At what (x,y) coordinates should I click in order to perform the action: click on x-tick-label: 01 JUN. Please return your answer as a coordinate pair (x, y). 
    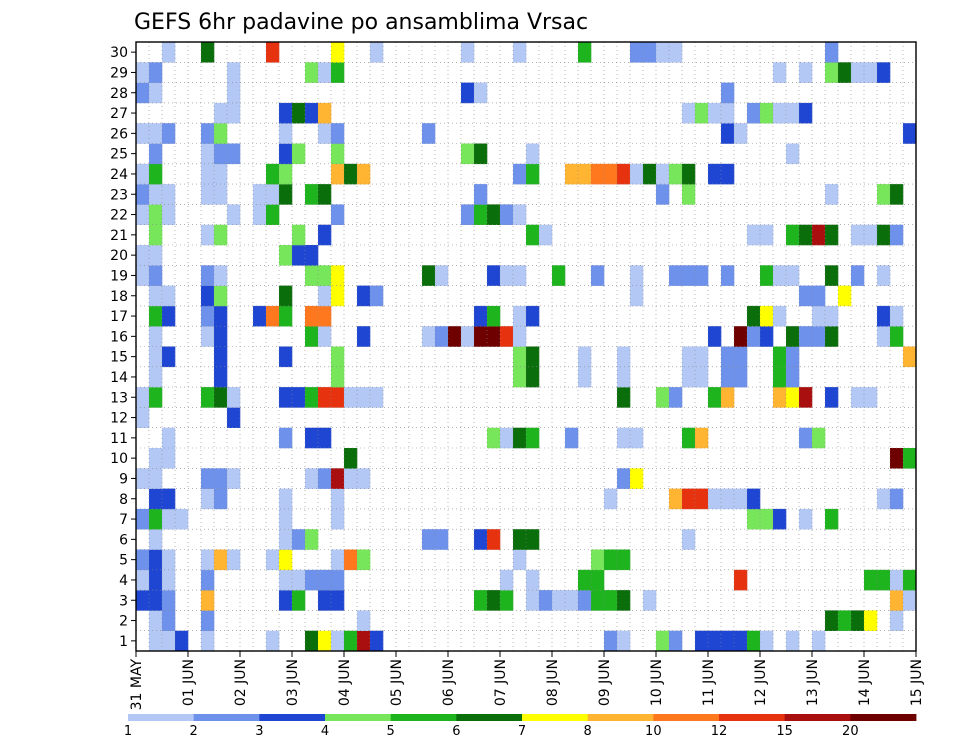
    Looking at the image, I should click on (189, 682).